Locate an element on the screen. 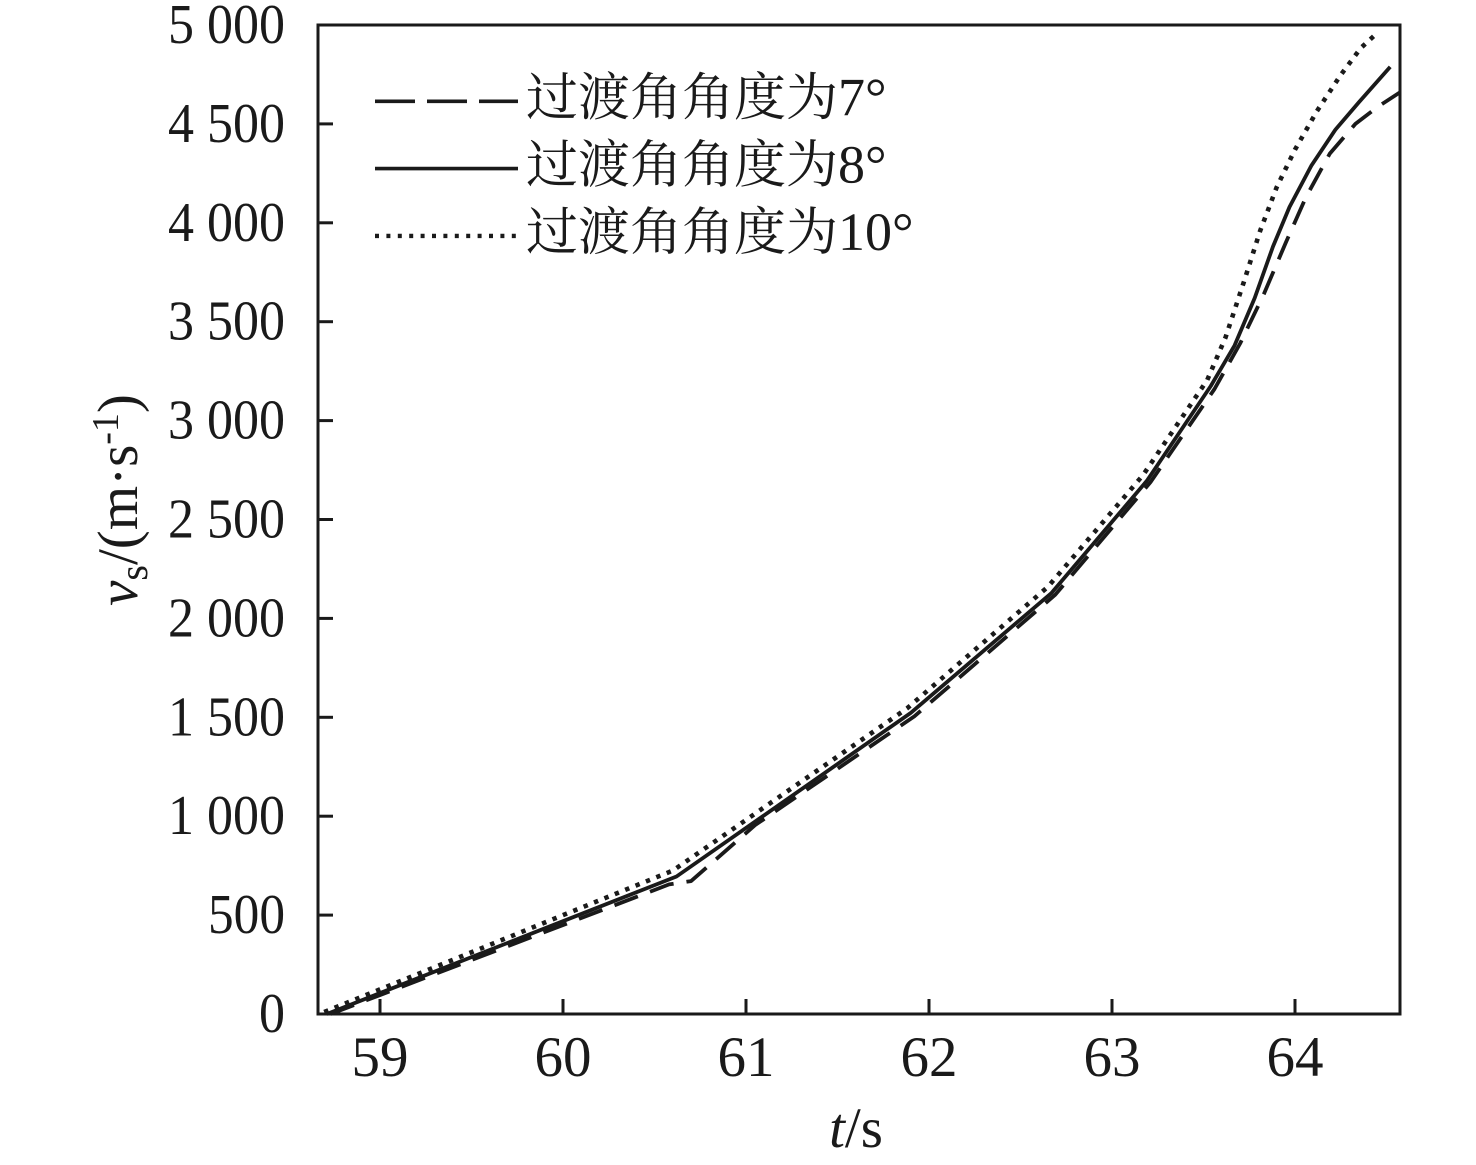 The width and height of the screenshot is (1476, 1165). legend-label: 过渡角角度为7° is located at coordinates (698, 98).